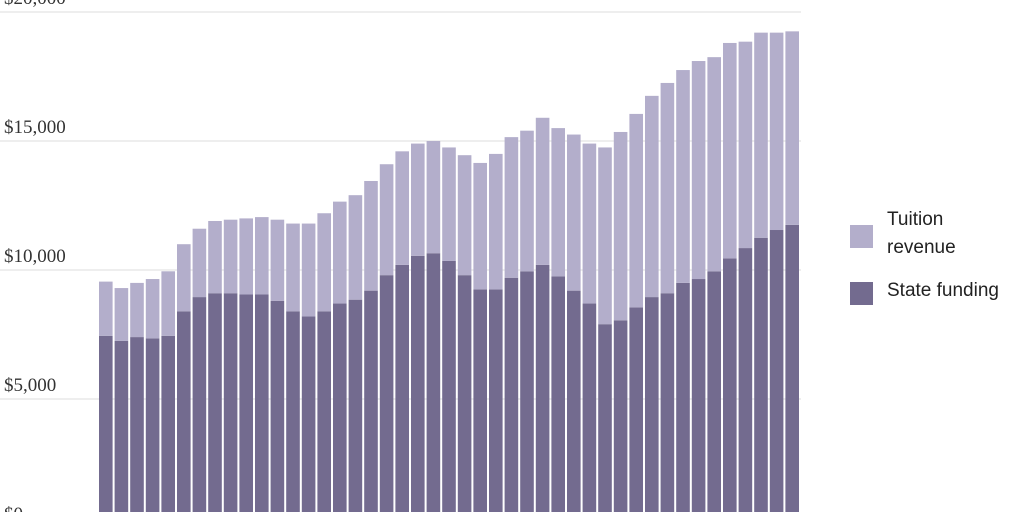  What do you see at coordinates (924, 257) in the screenshot?
I see `legend: Tuition revenue State funding` at bounding box center [924, 257].